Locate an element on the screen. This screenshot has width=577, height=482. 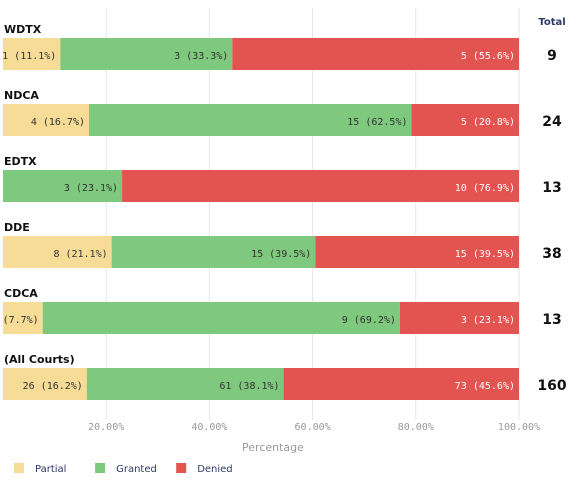
legend-label: Partial is located at coordinates (50, 469).